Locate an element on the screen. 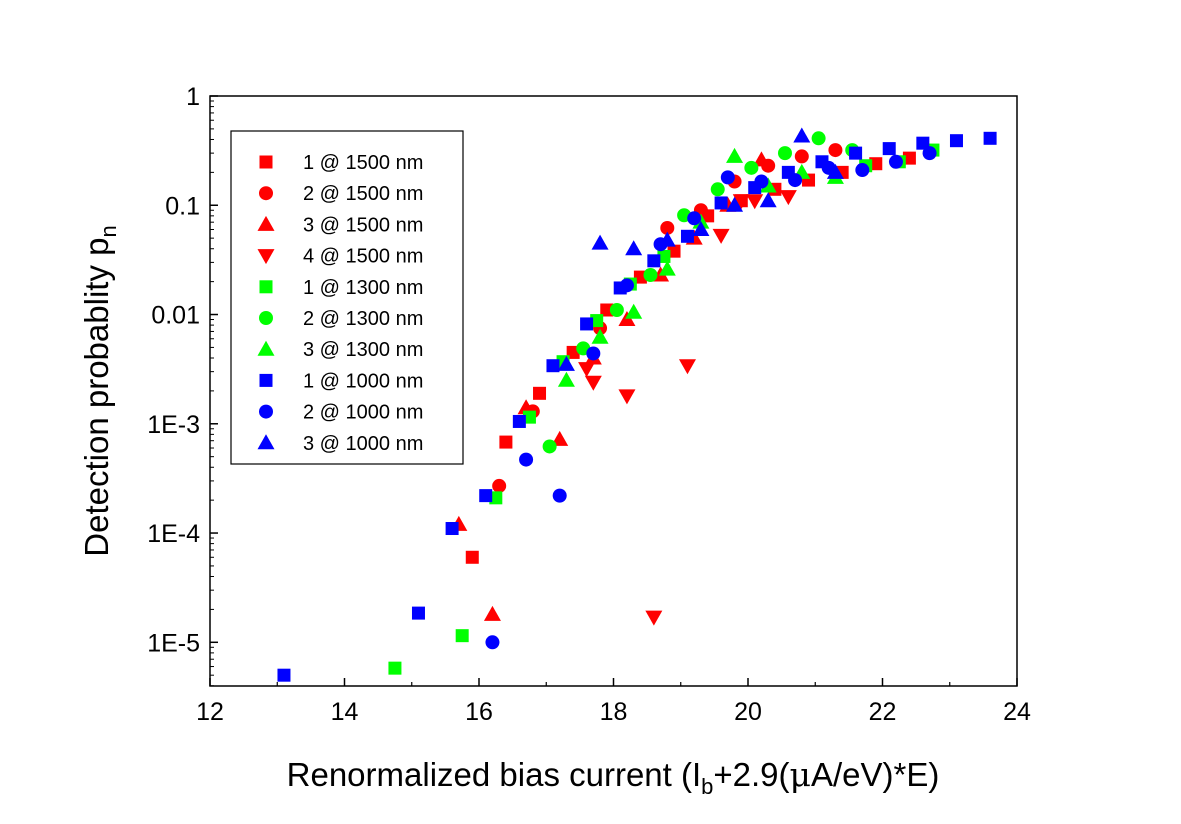 Image resolution: width=1181 pixels, height=824 pixels. legend-item: 1 @ 1300 nm is located at coordinates (341, 288).